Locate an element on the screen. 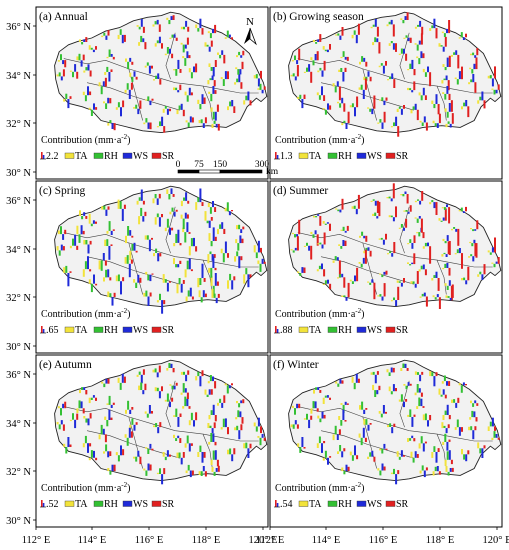 The width and height of the screenshot is (509, 550). panel-title: (a) Annual is located at coordinates (63, 17).